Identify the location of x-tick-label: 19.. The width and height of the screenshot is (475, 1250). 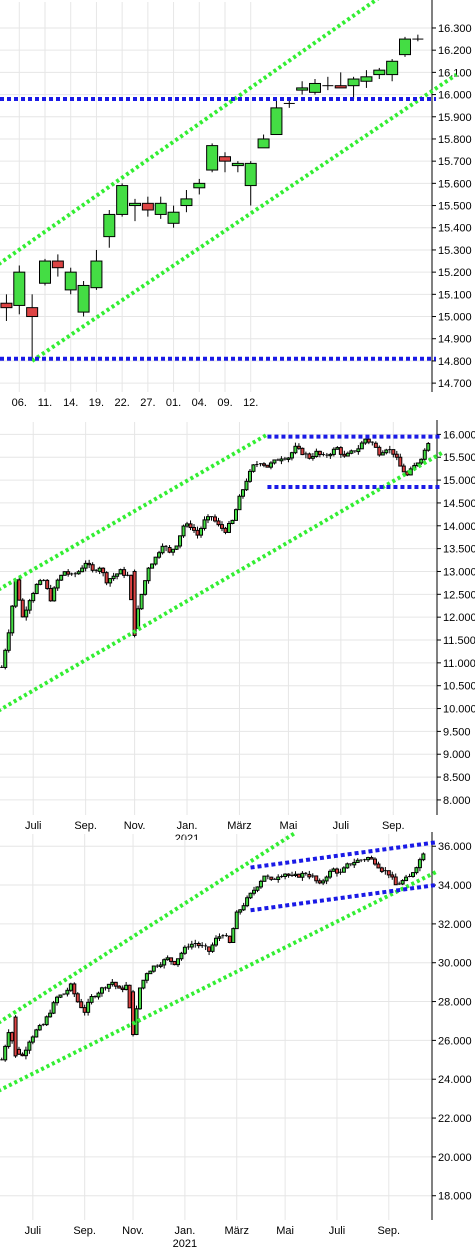
(96, 403).